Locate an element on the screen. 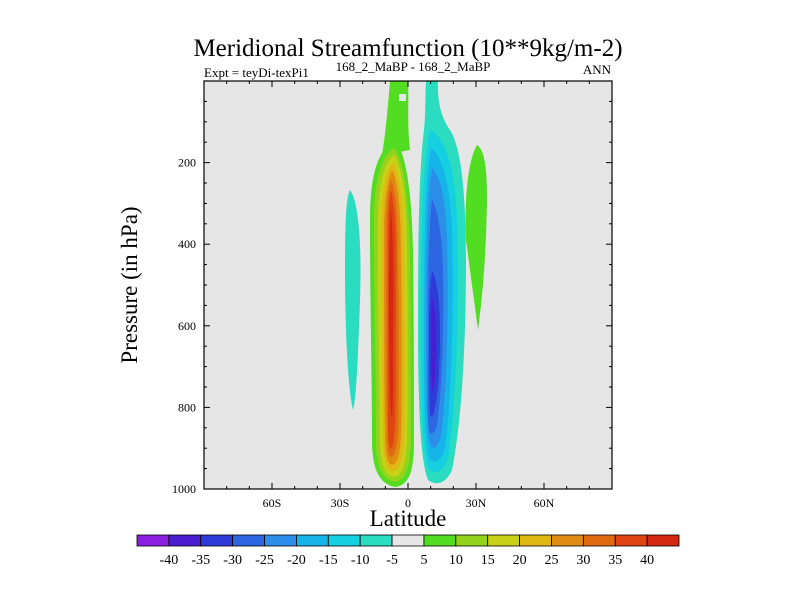 The width and height of the screenshot is (800, 600). x-tick-label: 30S is located at coordinates (340, 503).